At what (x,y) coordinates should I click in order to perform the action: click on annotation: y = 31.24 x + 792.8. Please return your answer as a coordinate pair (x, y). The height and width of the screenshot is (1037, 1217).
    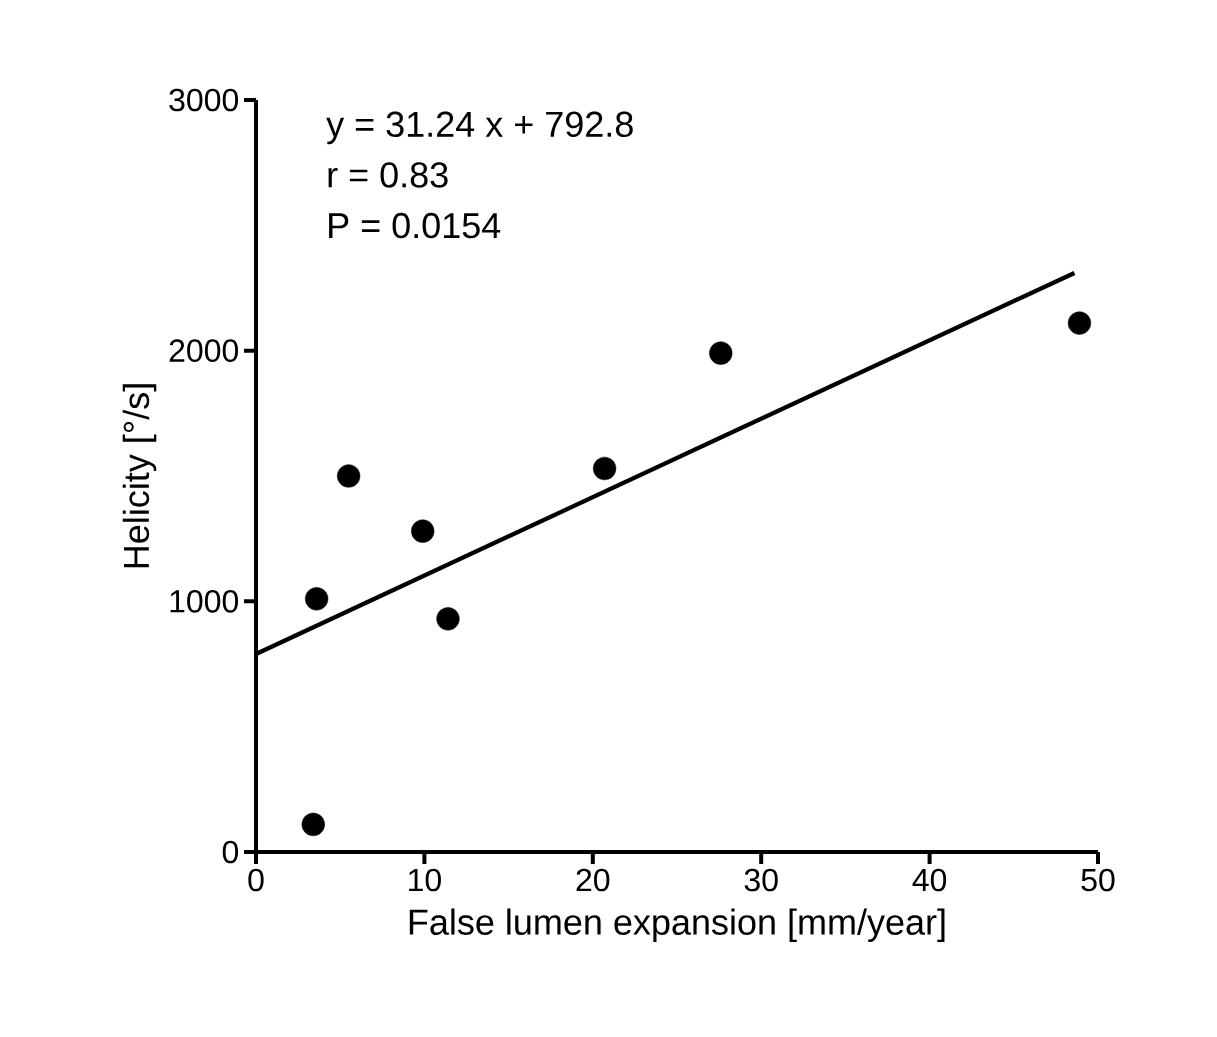
    Looking at the image, I should click on (479, 128).